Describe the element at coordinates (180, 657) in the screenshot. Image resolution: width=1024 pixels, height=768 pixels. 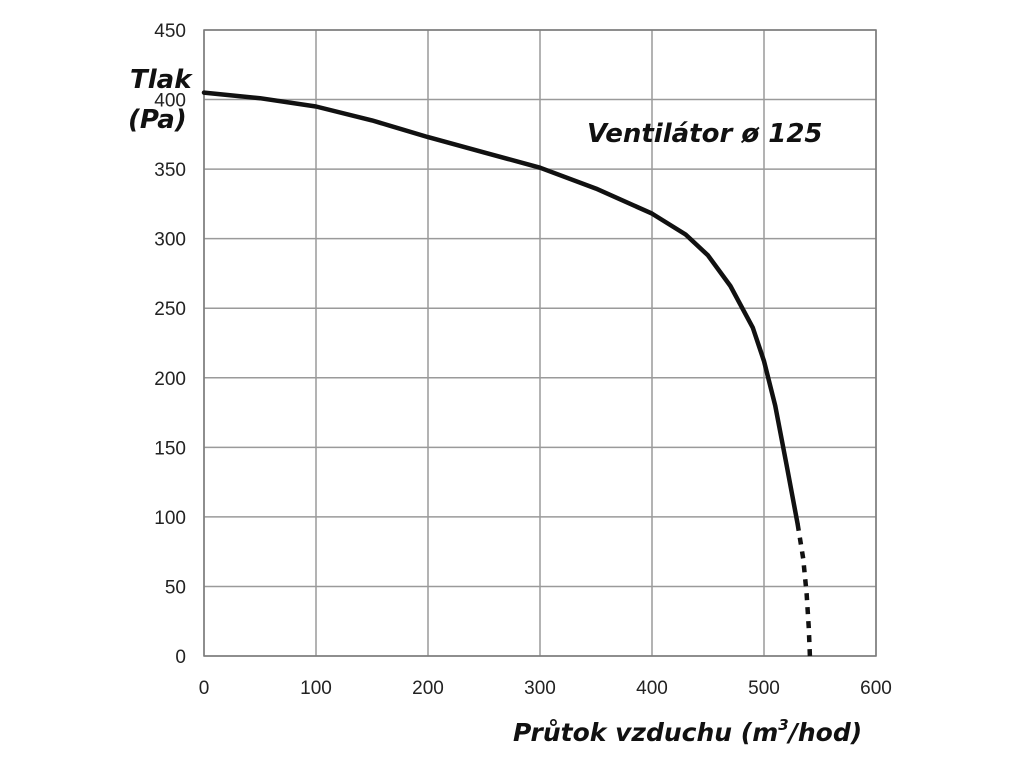
I see `y-tick-label: 0` at that location.